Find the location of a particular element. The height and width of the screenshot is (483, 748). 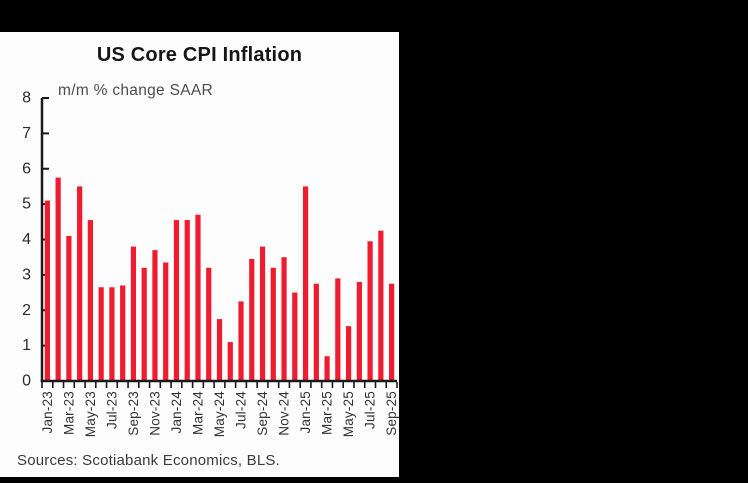

y-axis-labels: 0 1 2 3 4 5 6 7 8 is located at coordinates (26, 240).